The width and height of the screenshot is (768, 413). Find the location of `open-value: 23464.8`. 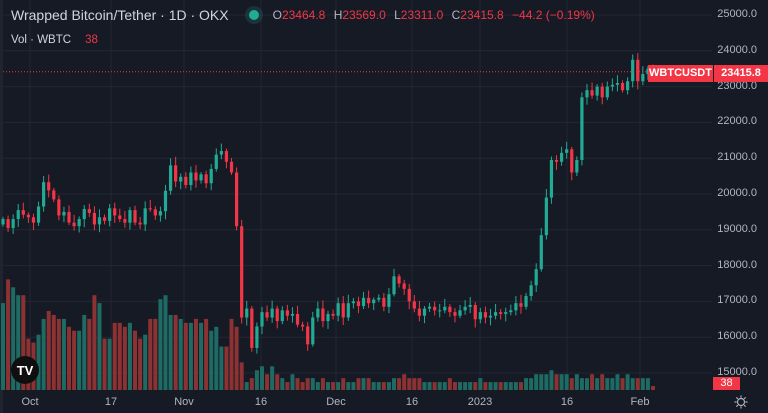

open-value: 23464.8 is located at coordinates (303, 15).